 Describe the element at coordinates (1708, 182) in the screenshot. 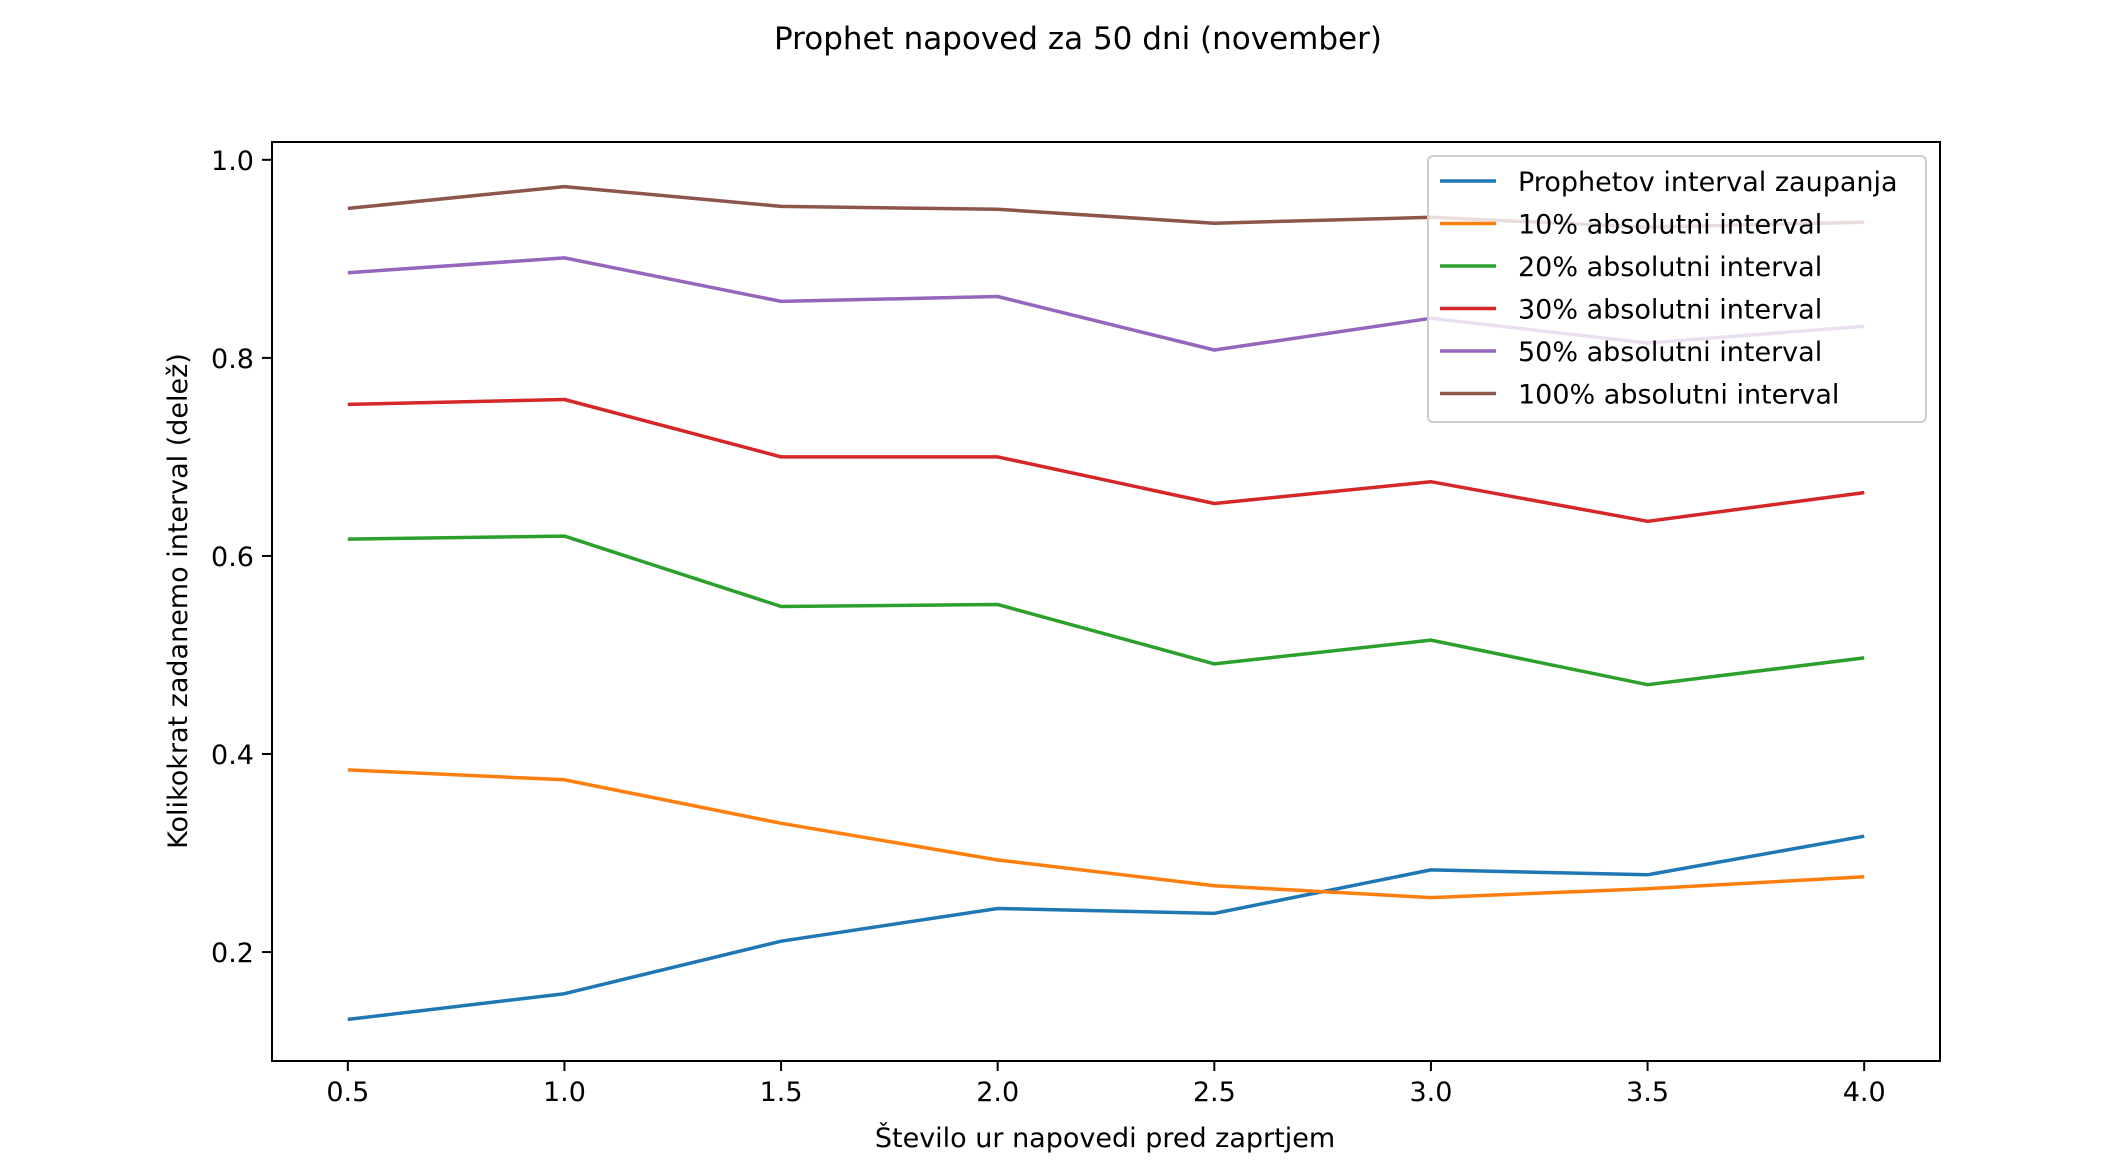

I see `legend-entry: Prophetov interval zaupanja` at that location.